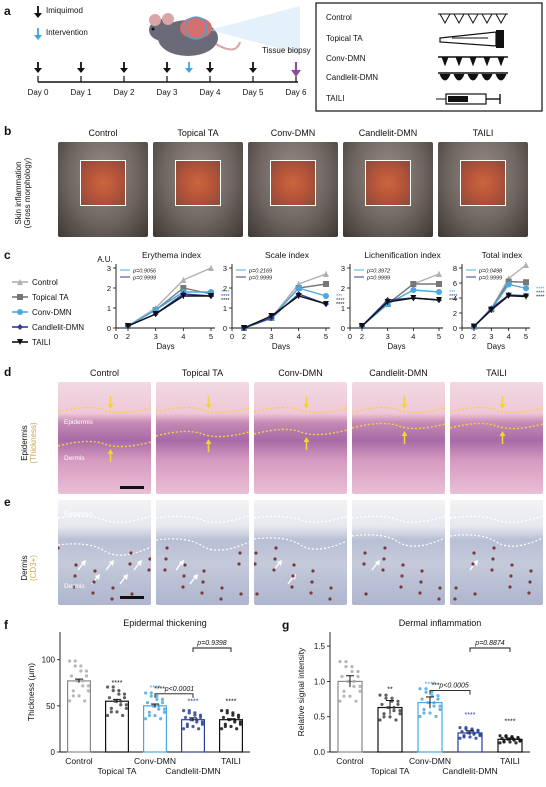 This screenshot has width=546, height=787. Describe the element at coordinates (398, 519) in the screenshot. I see `epidermis-top-border` at that location.